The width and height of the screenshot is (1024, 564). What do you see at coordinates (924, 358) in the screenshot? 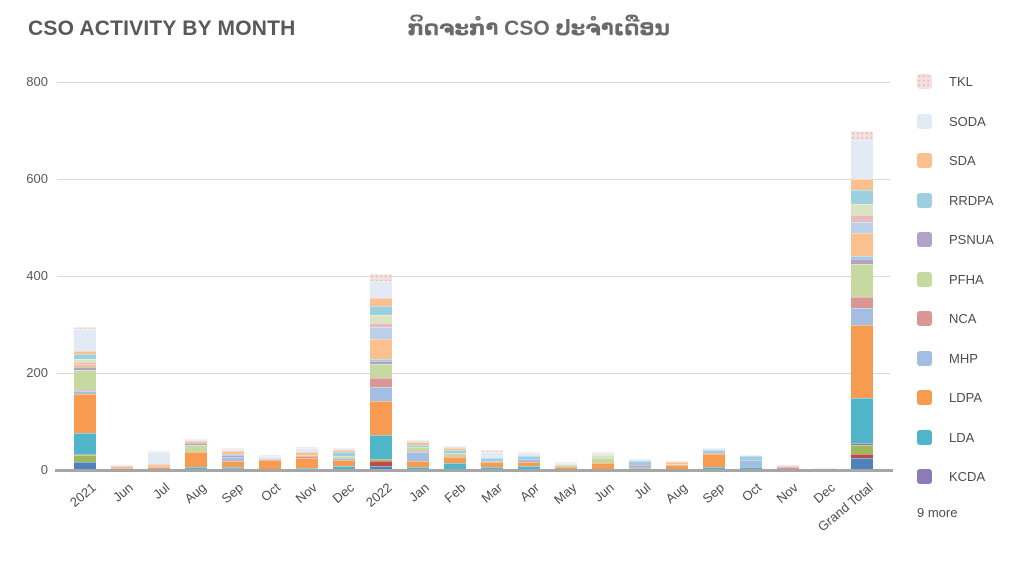
I see `legend-swatch-mhp` at bounding box center [924, 358].